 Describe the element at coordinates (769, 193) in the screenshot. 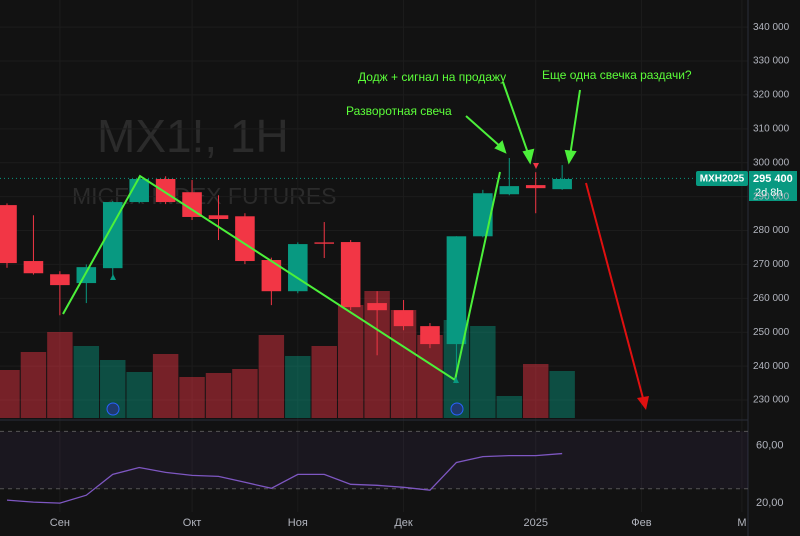

I see `countdown: 2d 8h` at that location.